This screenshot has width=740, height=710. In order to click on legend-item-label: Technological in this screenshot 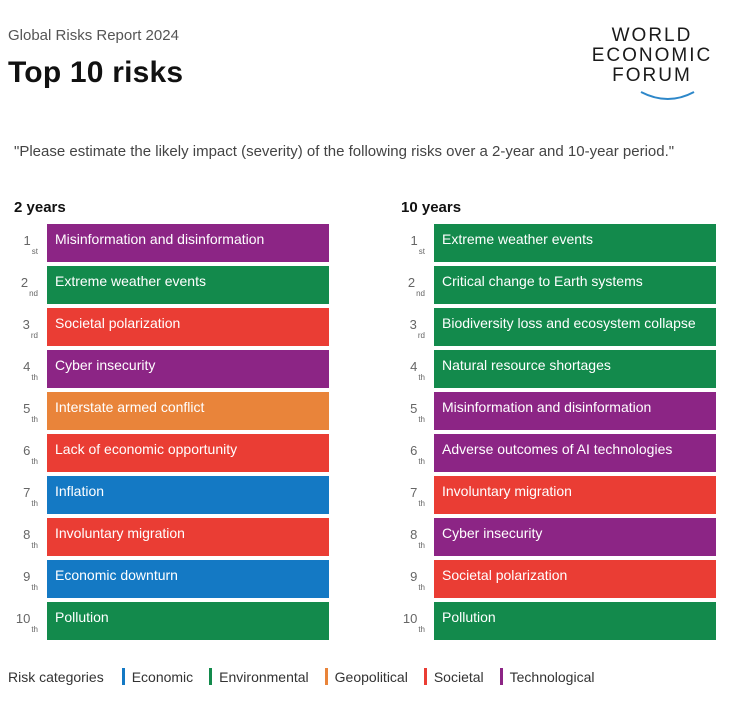, I will do `click(552, 676)`.